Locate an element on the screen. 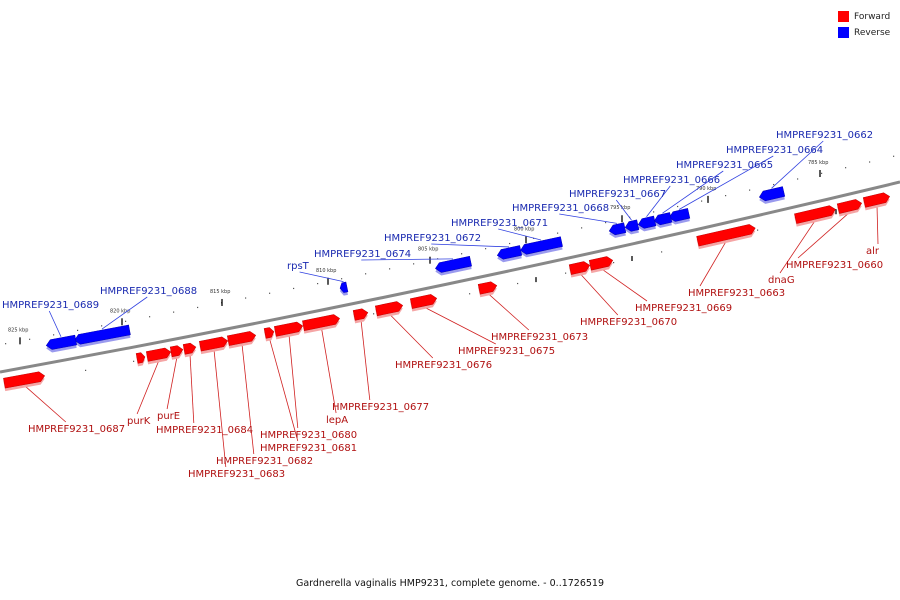 This screenshot has width=900, height=600. forward-gene-label: HMPREF9231_0681 is located at coordinates (308, 448).